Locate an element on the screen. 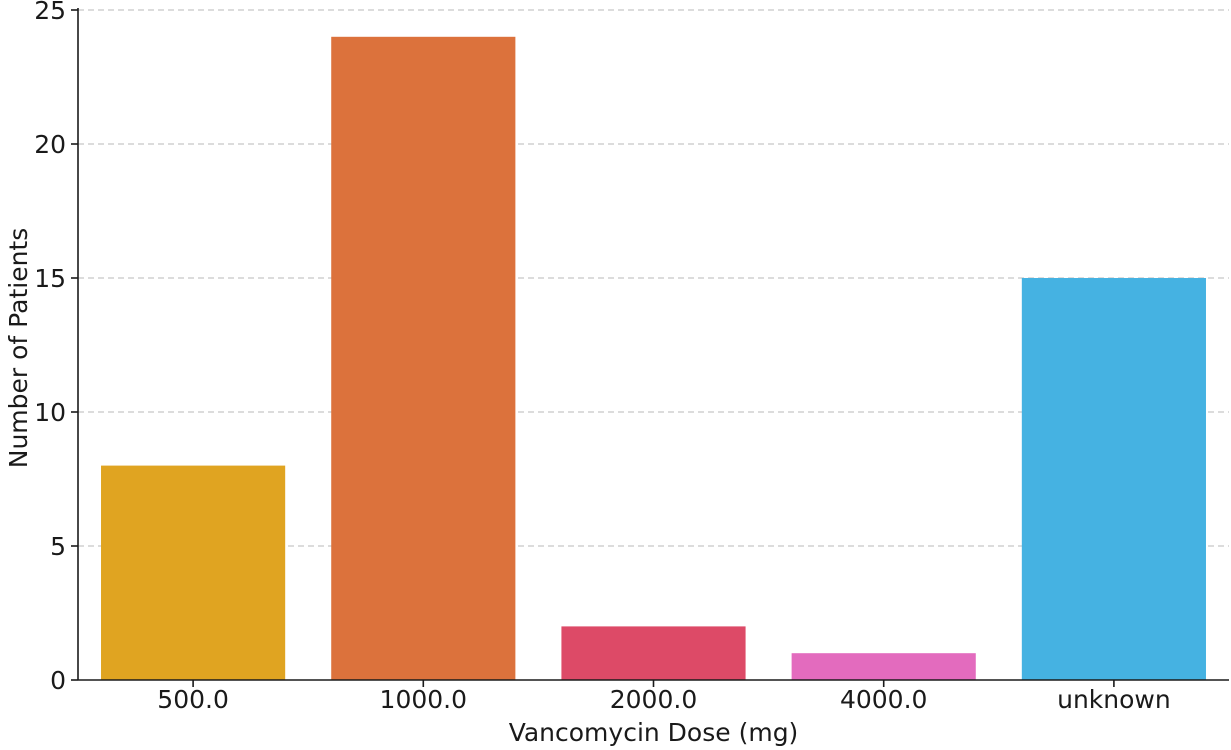  y-tick-label: 10 is located at coordinates (50, 412).